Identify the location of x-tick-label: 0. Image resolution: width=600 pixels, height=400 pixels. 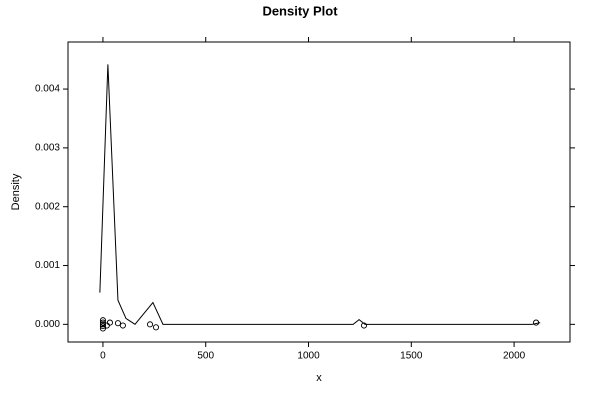
(103, 356).